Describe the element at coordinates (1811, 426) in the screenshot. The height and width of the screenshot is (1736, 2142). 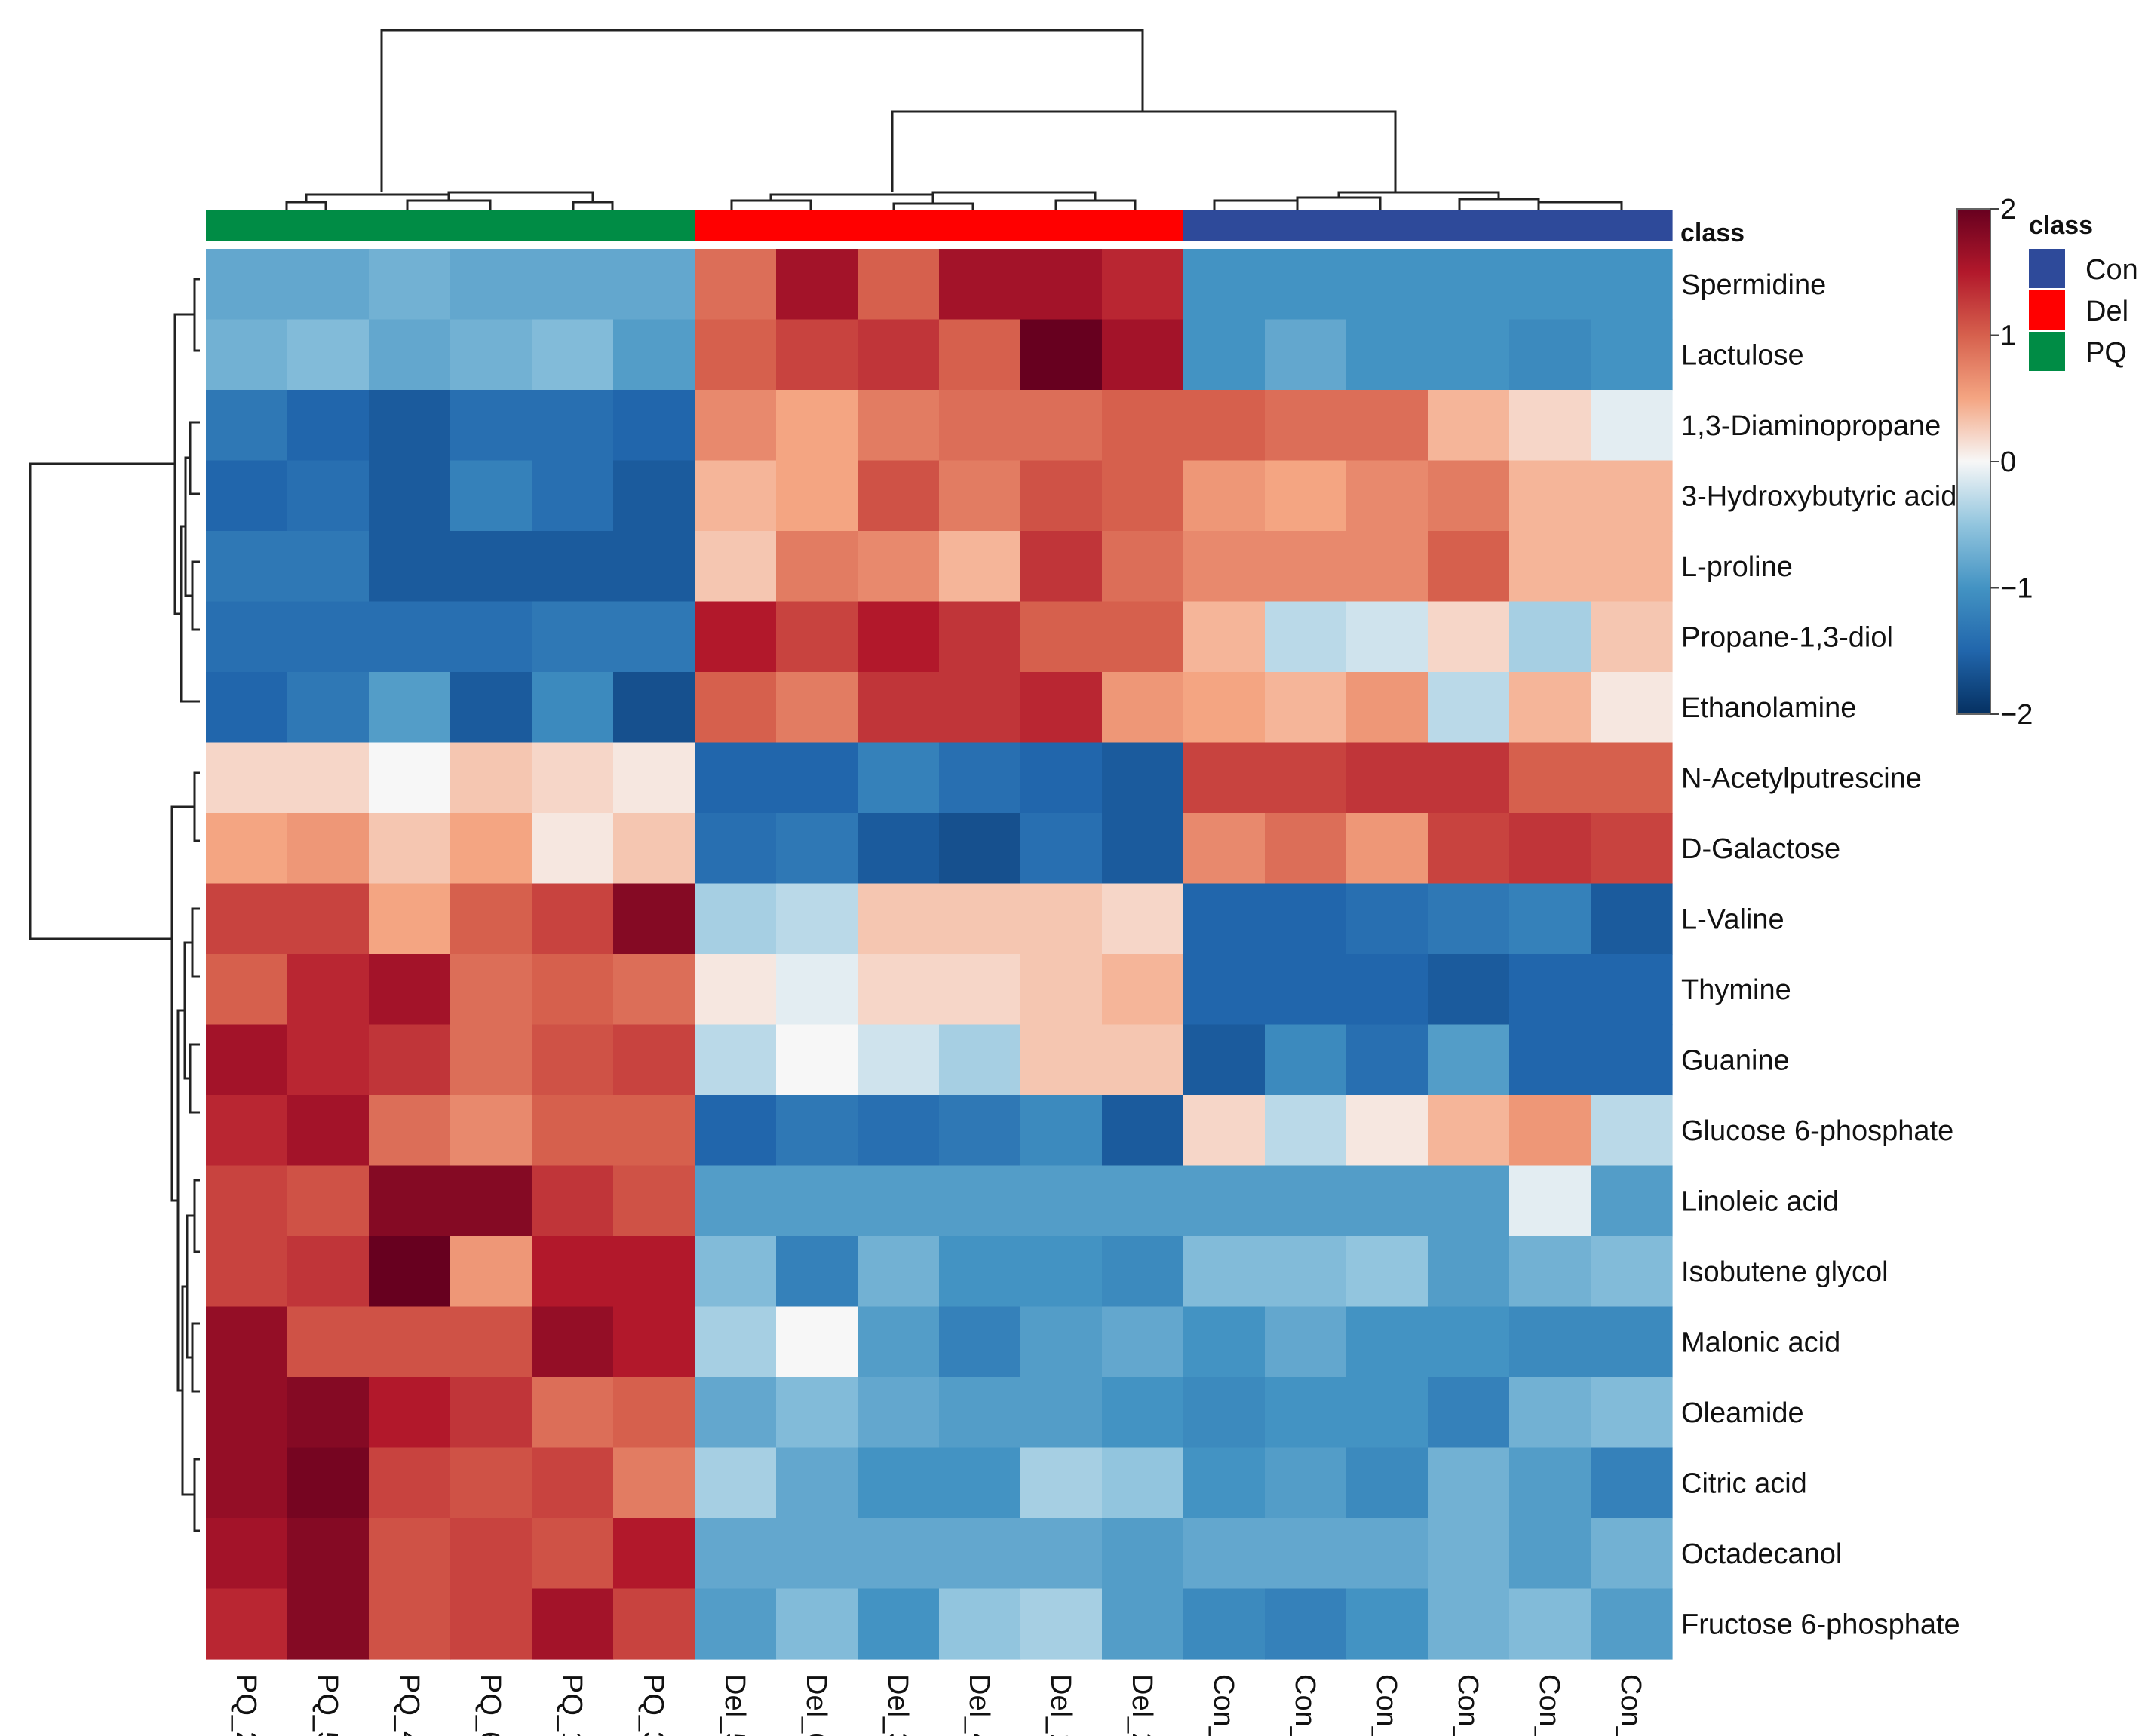
I see `row-label: 1,3-Diaminopropane` at that location.